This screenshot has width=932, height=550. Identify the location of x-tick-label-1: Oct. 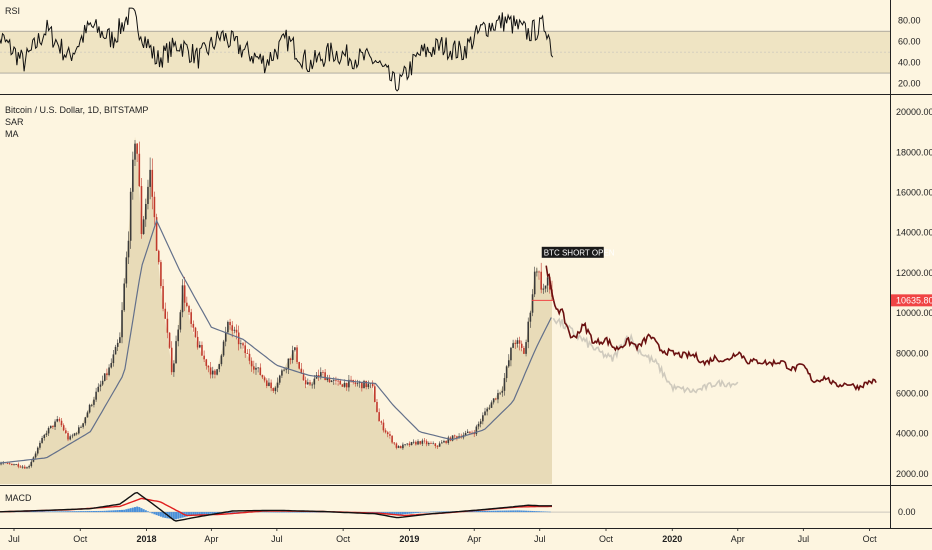
(80, 539).